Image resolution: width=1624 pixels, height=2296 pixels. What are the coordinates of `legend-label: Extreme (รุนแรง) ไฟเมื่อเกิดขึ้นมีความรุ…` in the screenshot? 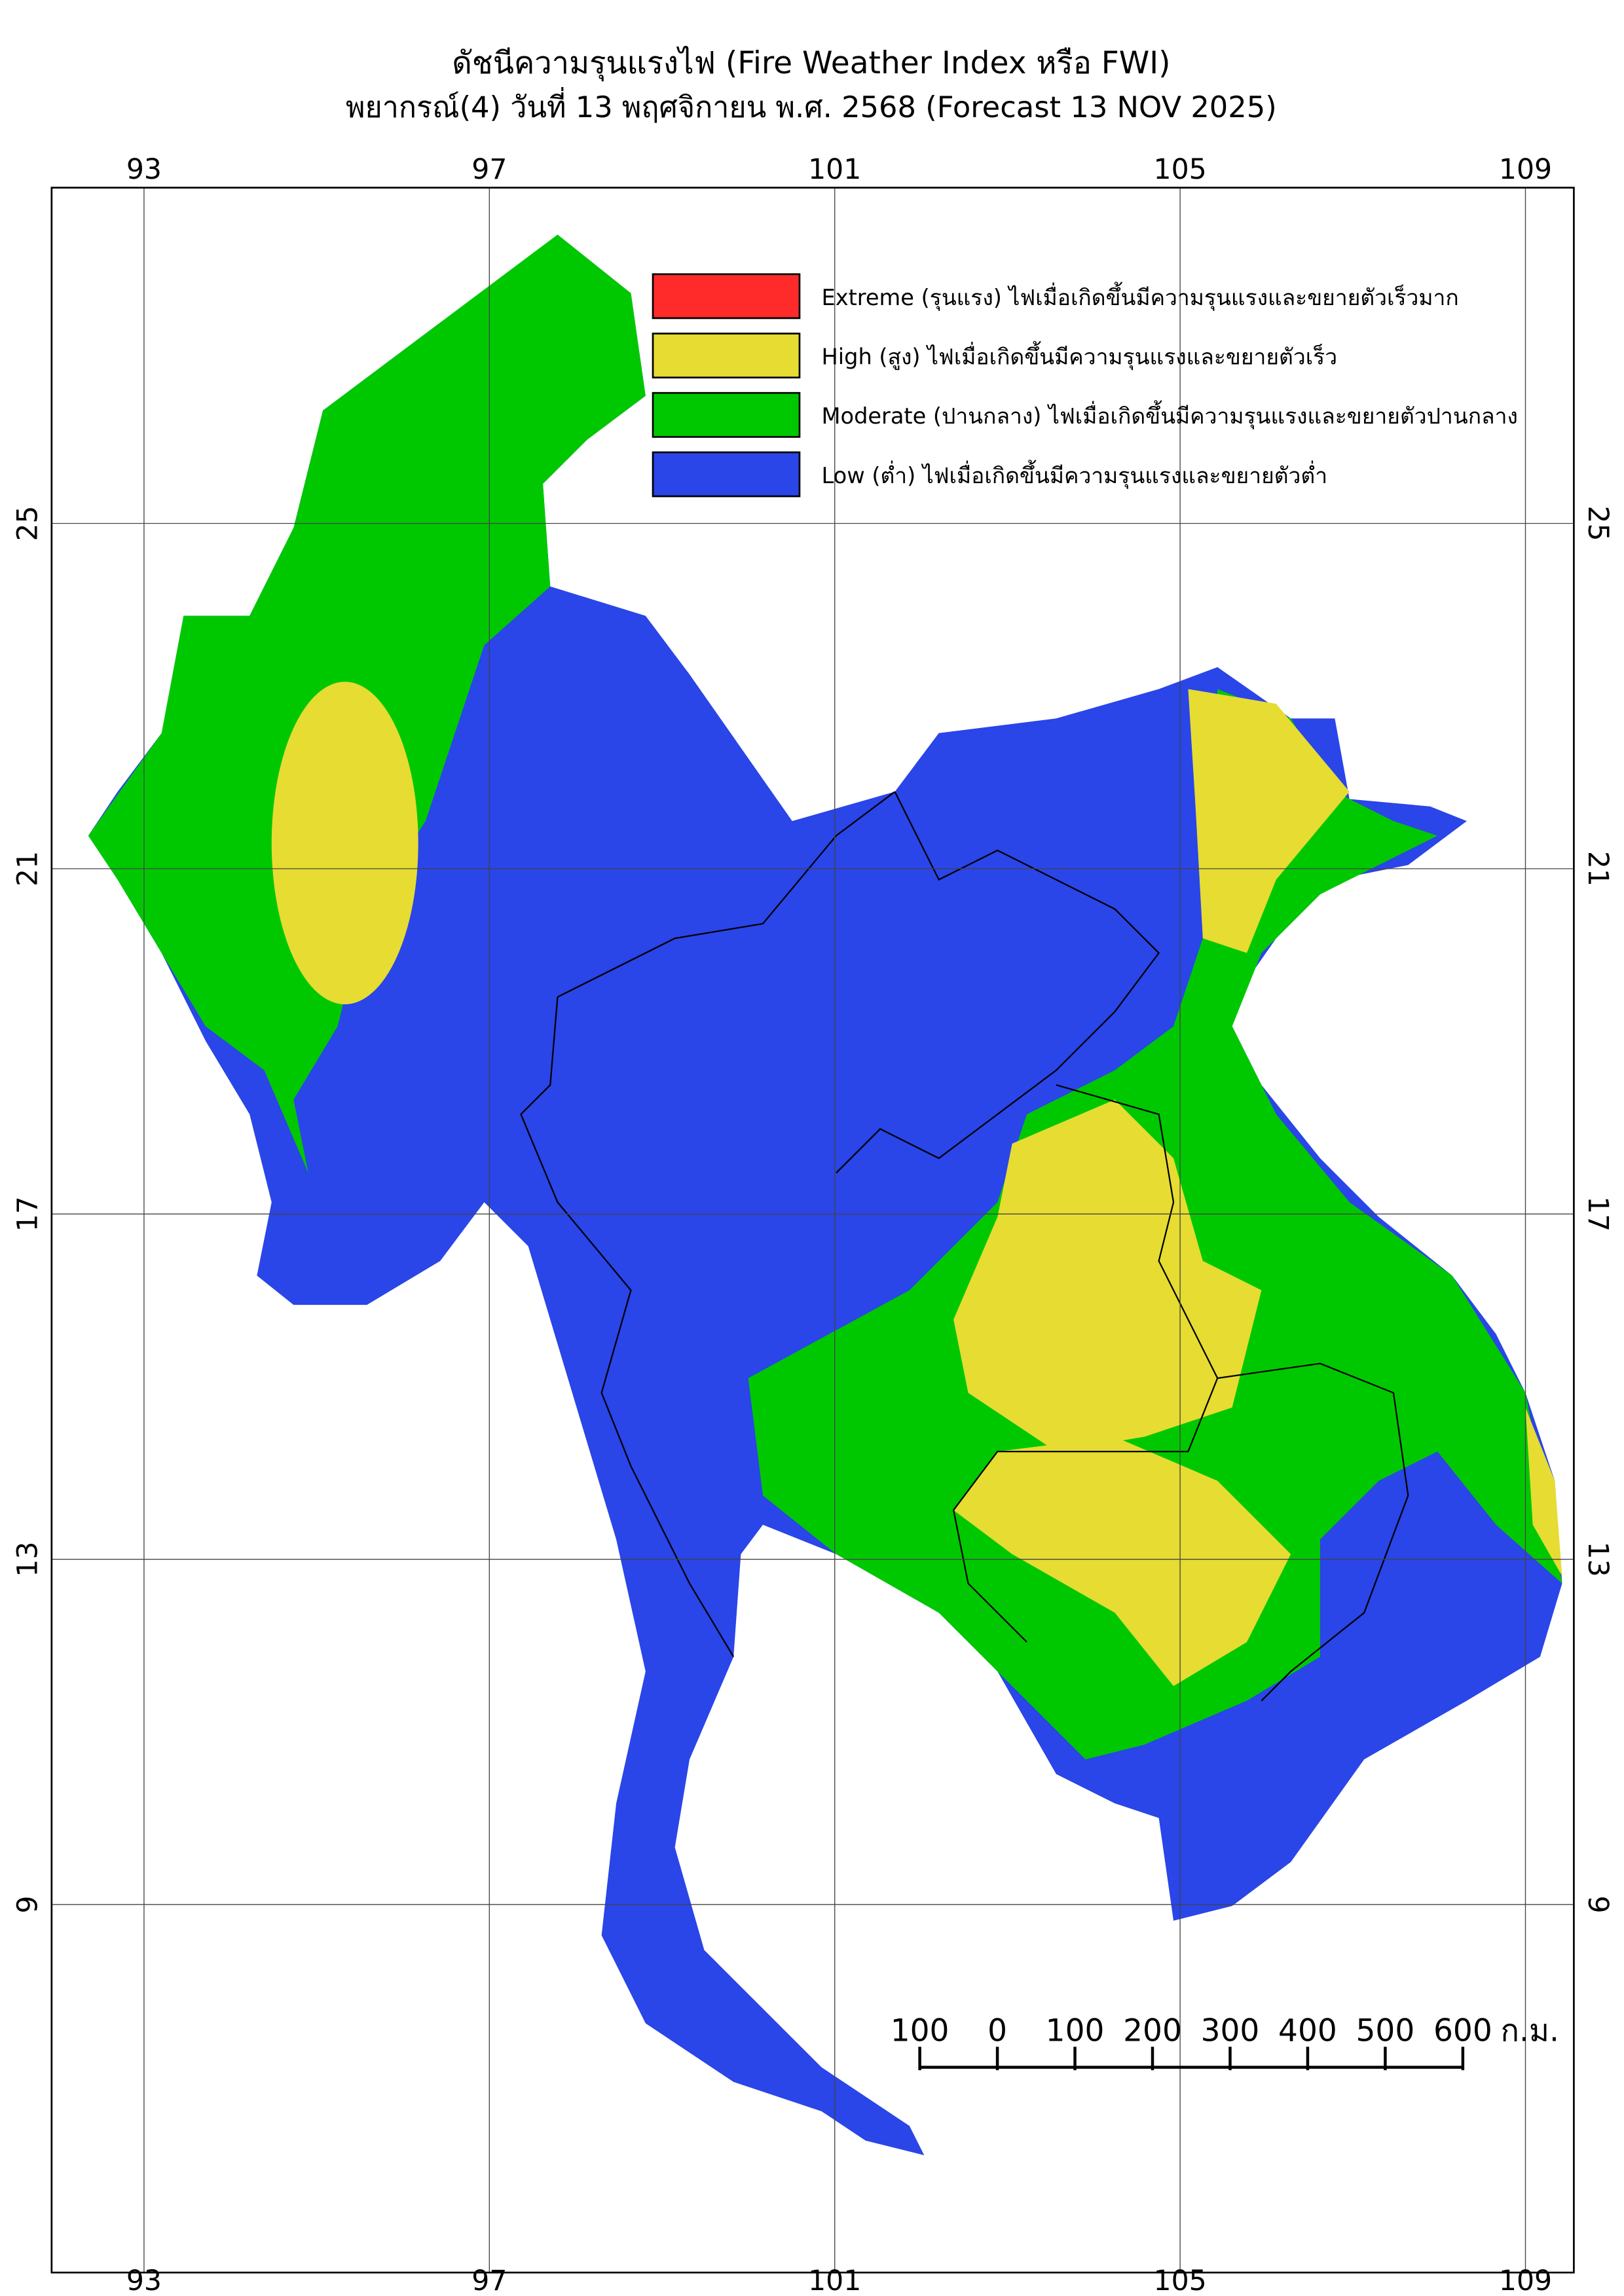 It's located at (1140, 296).